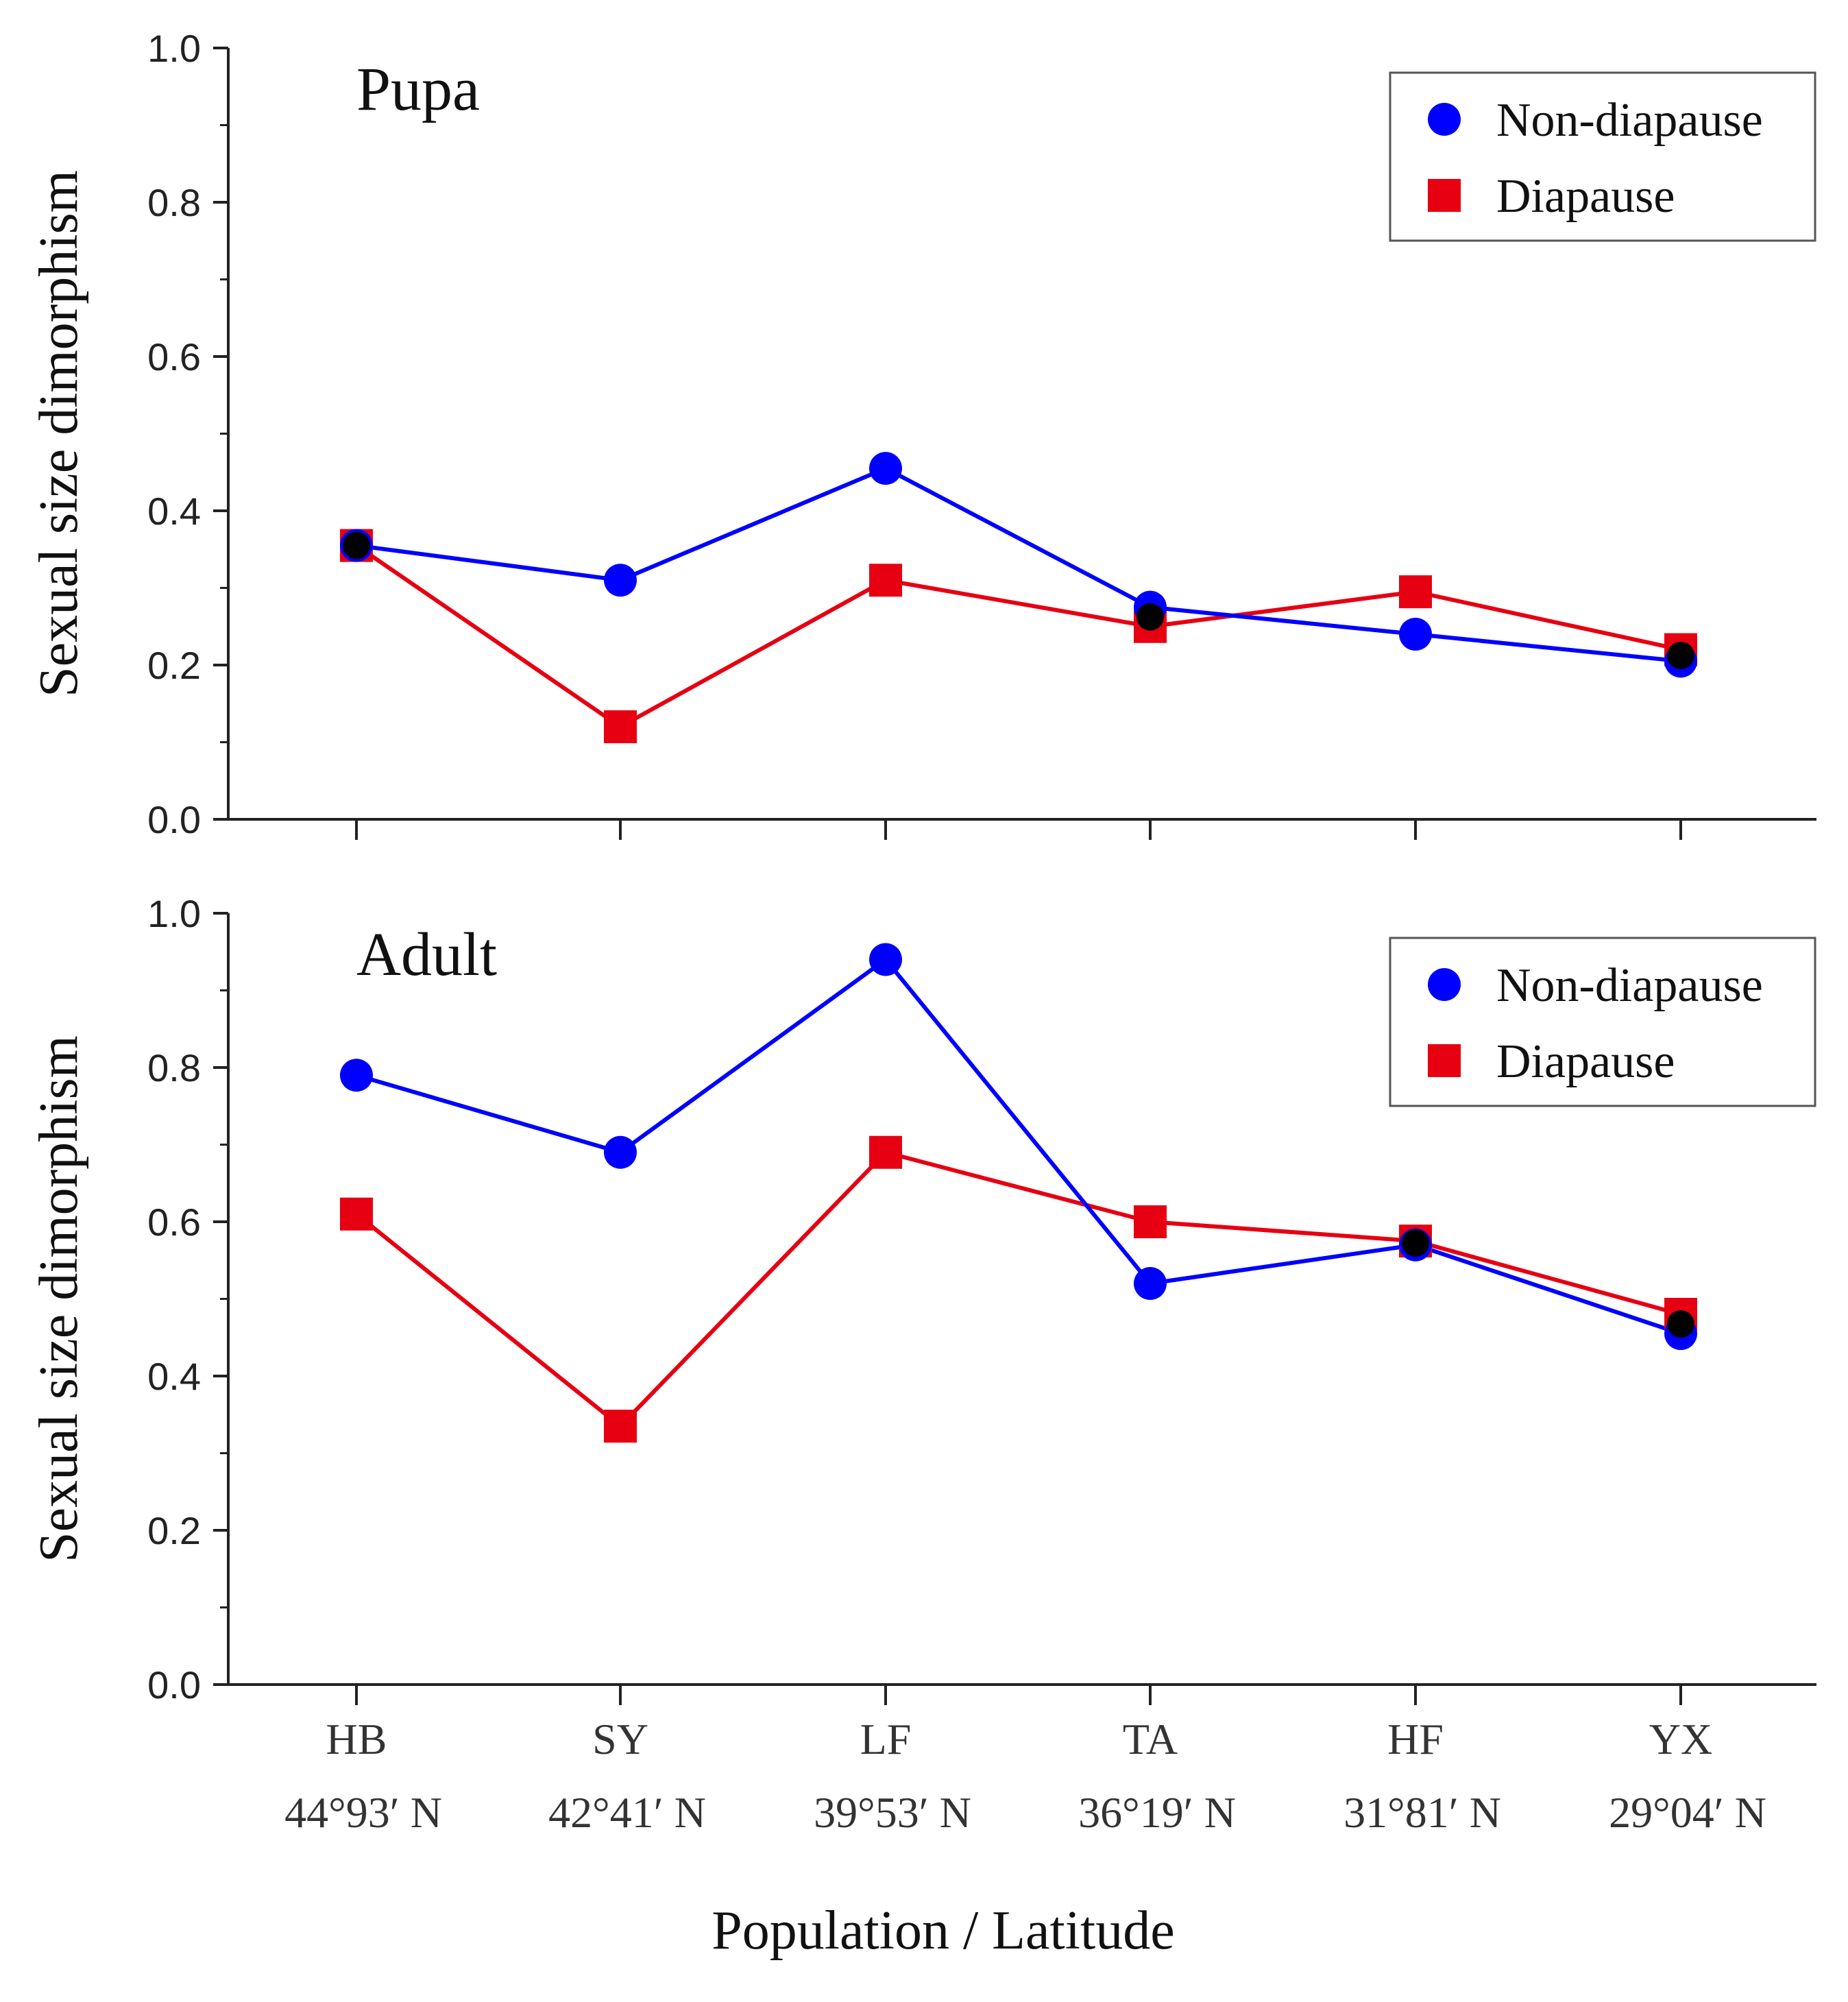 The image size is (1848, 2002). I want to click on x-axis-title: Population / Latitude, so click(943, 1931).